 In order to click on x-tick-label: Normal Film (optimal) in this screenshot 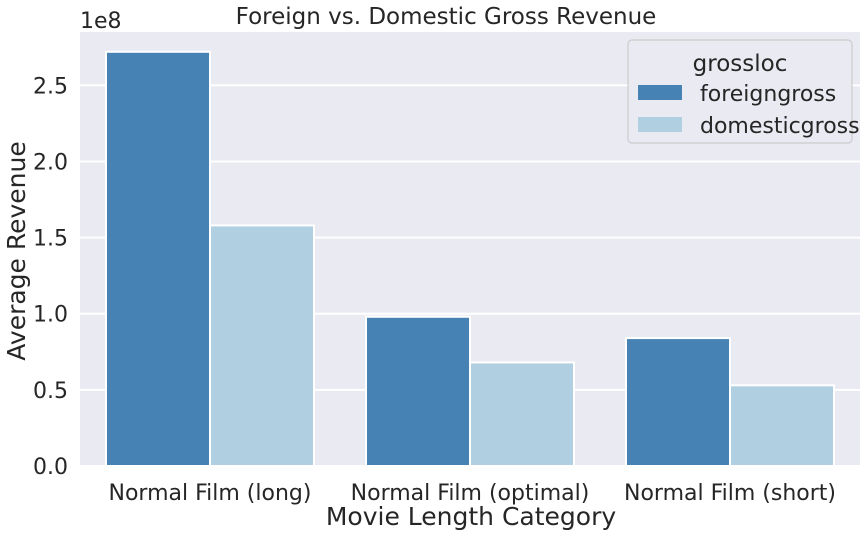, I will do `click(470, 493)`.